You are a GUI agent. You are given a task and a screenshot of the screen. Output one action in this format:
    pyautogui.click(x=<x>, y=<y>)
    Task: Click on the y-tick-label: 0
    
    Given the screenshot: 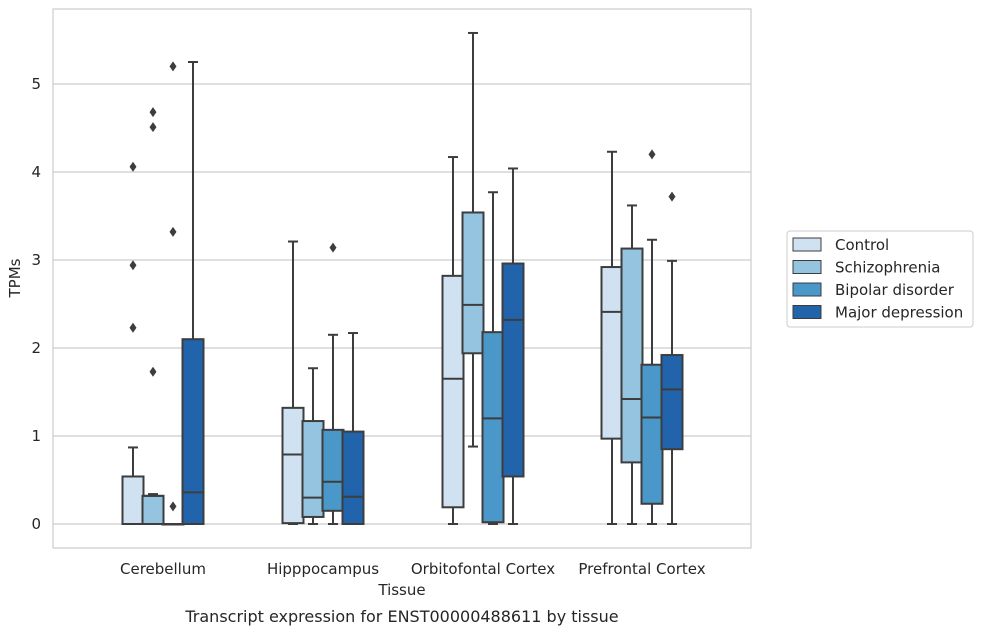 What is the action you would take?
    pyautogui.click(x=36, y=524)
    